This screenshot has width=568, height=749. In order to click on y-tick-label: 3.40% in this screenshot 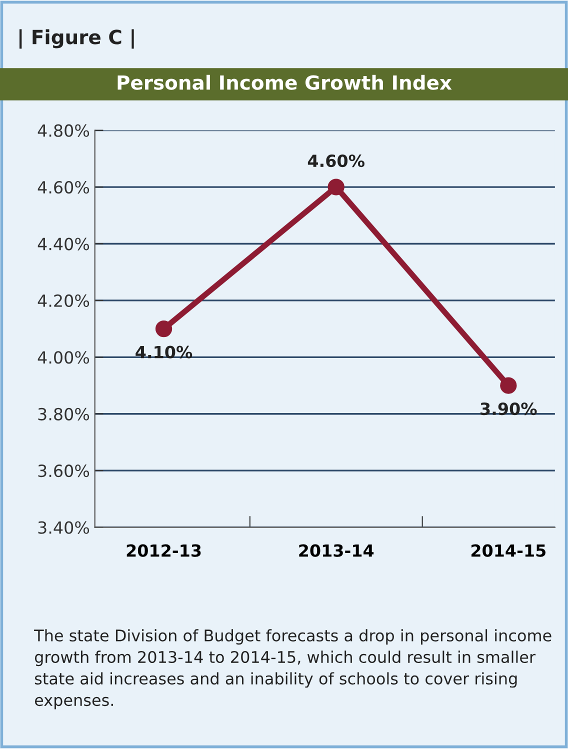, I will do `click(64, 527)`.